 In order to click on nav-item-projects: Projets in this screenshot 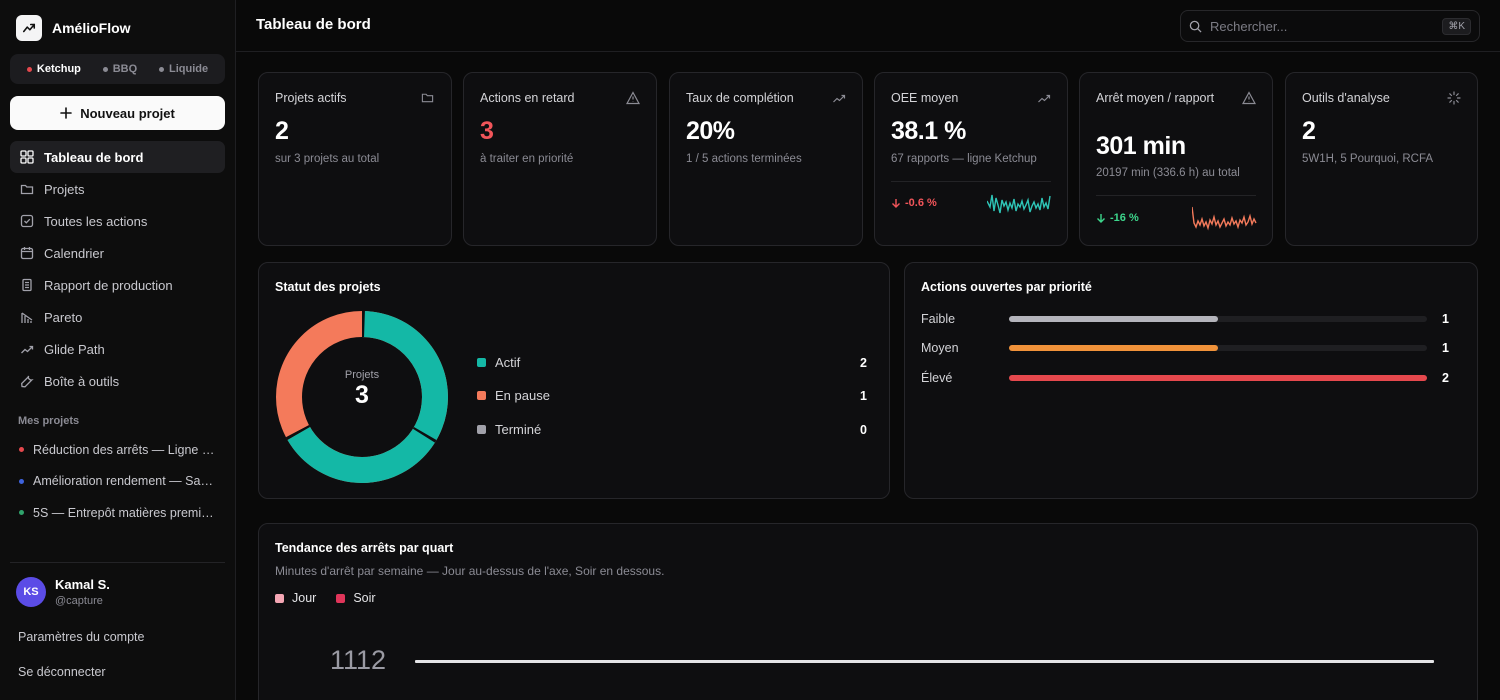, I will do `click(117, 189)`.